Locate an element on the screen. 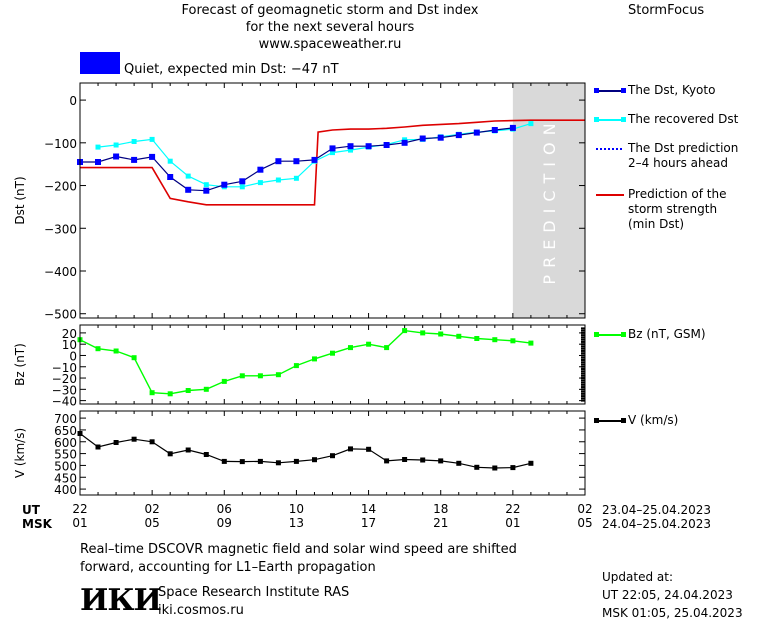  legend-recovered-label: The recovered Dst is located at coordinates (683, 119).